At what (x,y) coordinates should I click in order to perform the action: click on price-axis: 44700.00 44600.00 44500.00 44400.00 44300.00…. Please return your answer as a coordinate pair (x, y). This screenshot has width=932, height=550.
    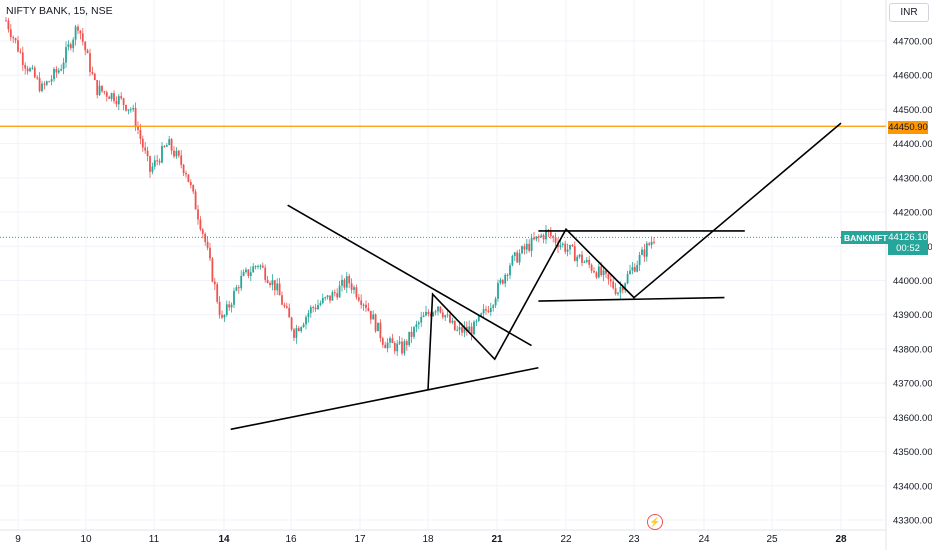
    Looking at the image, I should click on (912, 282).